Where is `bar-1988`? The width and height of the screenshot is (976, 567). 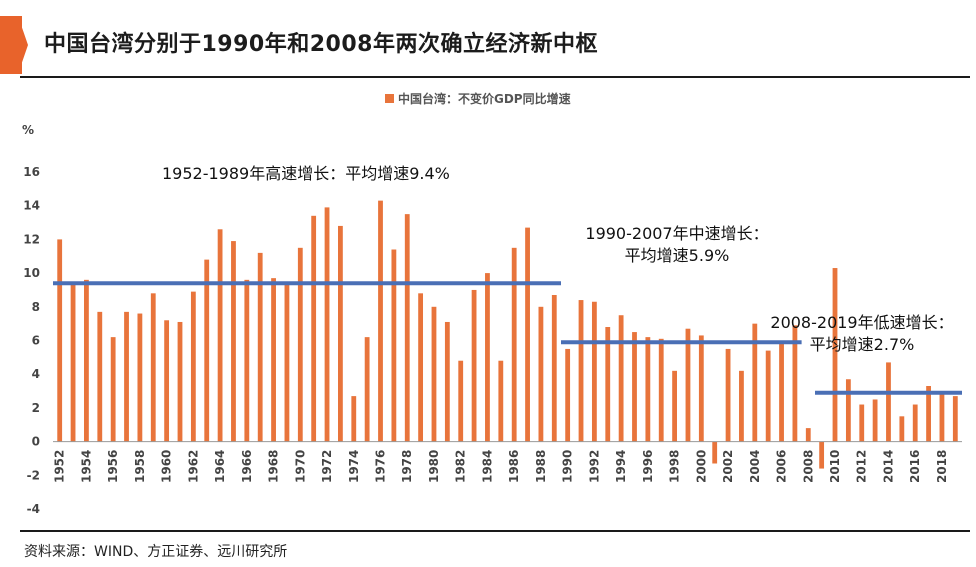 bar-1988 is located at coordinates (541, 374).